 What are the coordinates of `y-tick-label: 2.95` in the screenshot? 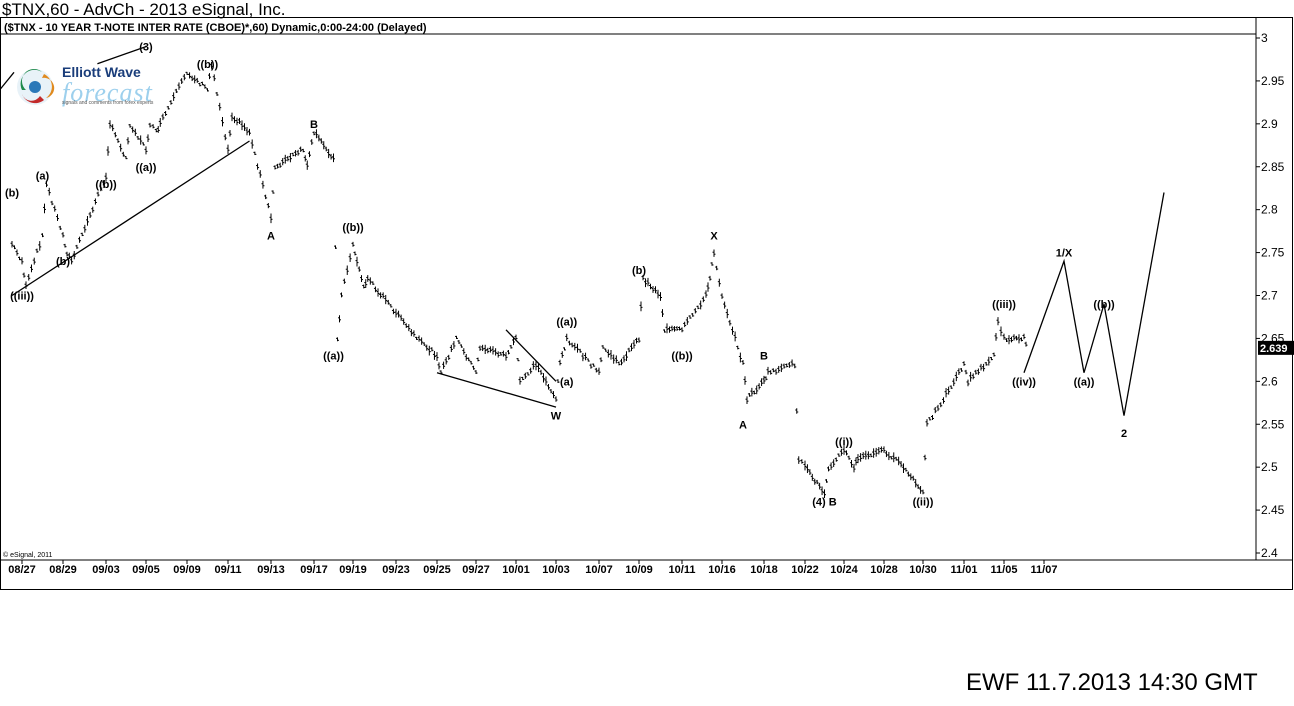 It's located at (1273, 81).